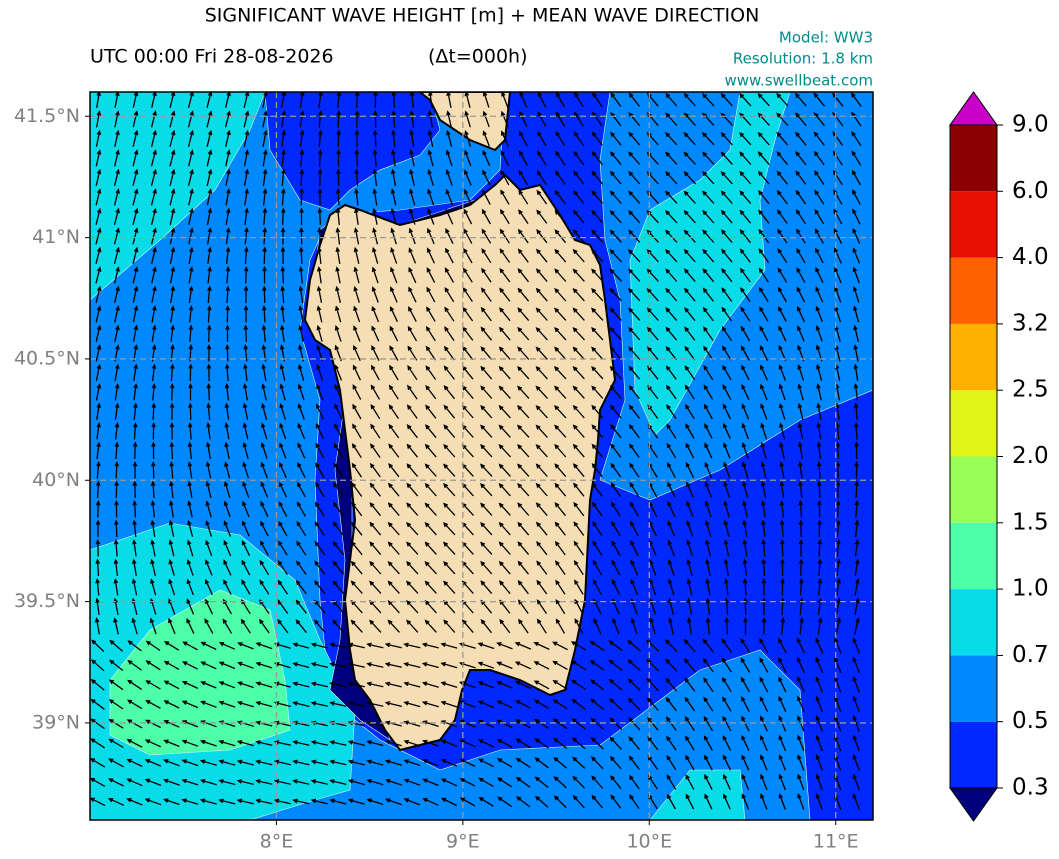 The image size is (1059, 859). What do you see at coordinates (803, 59) in the screenshot?
I see `resolution: Resolution: 1.8 km` at bounding box center [803, 59].